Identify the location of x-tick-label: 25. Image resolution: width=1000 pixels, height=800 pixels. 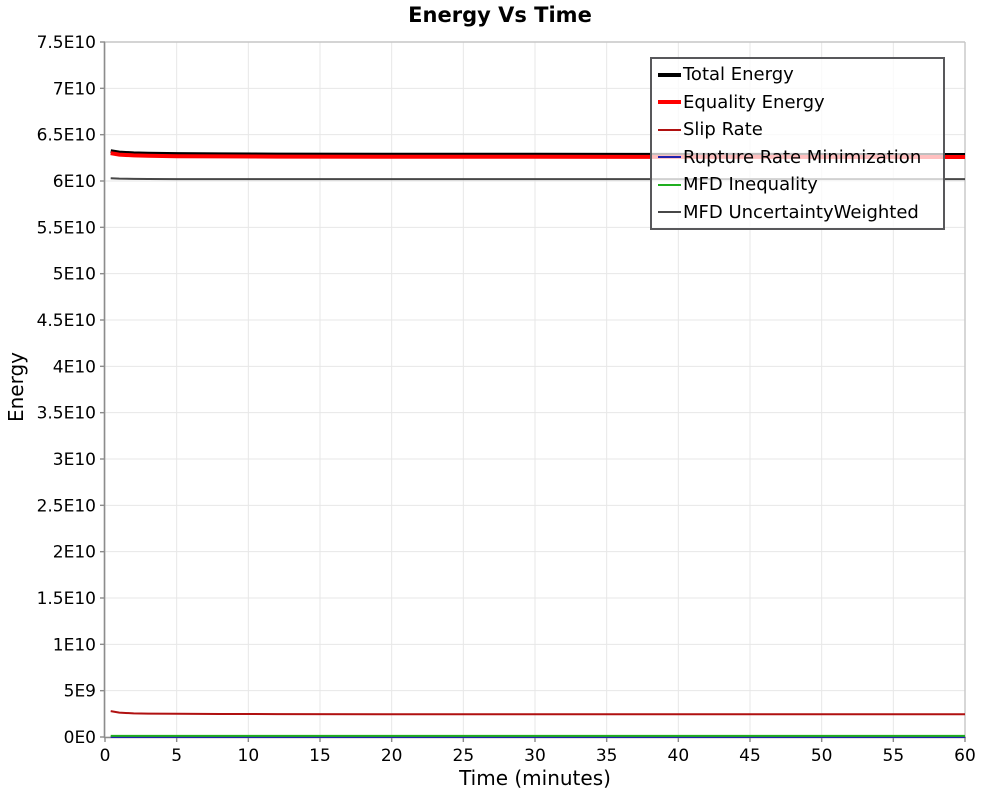
(464, 756).